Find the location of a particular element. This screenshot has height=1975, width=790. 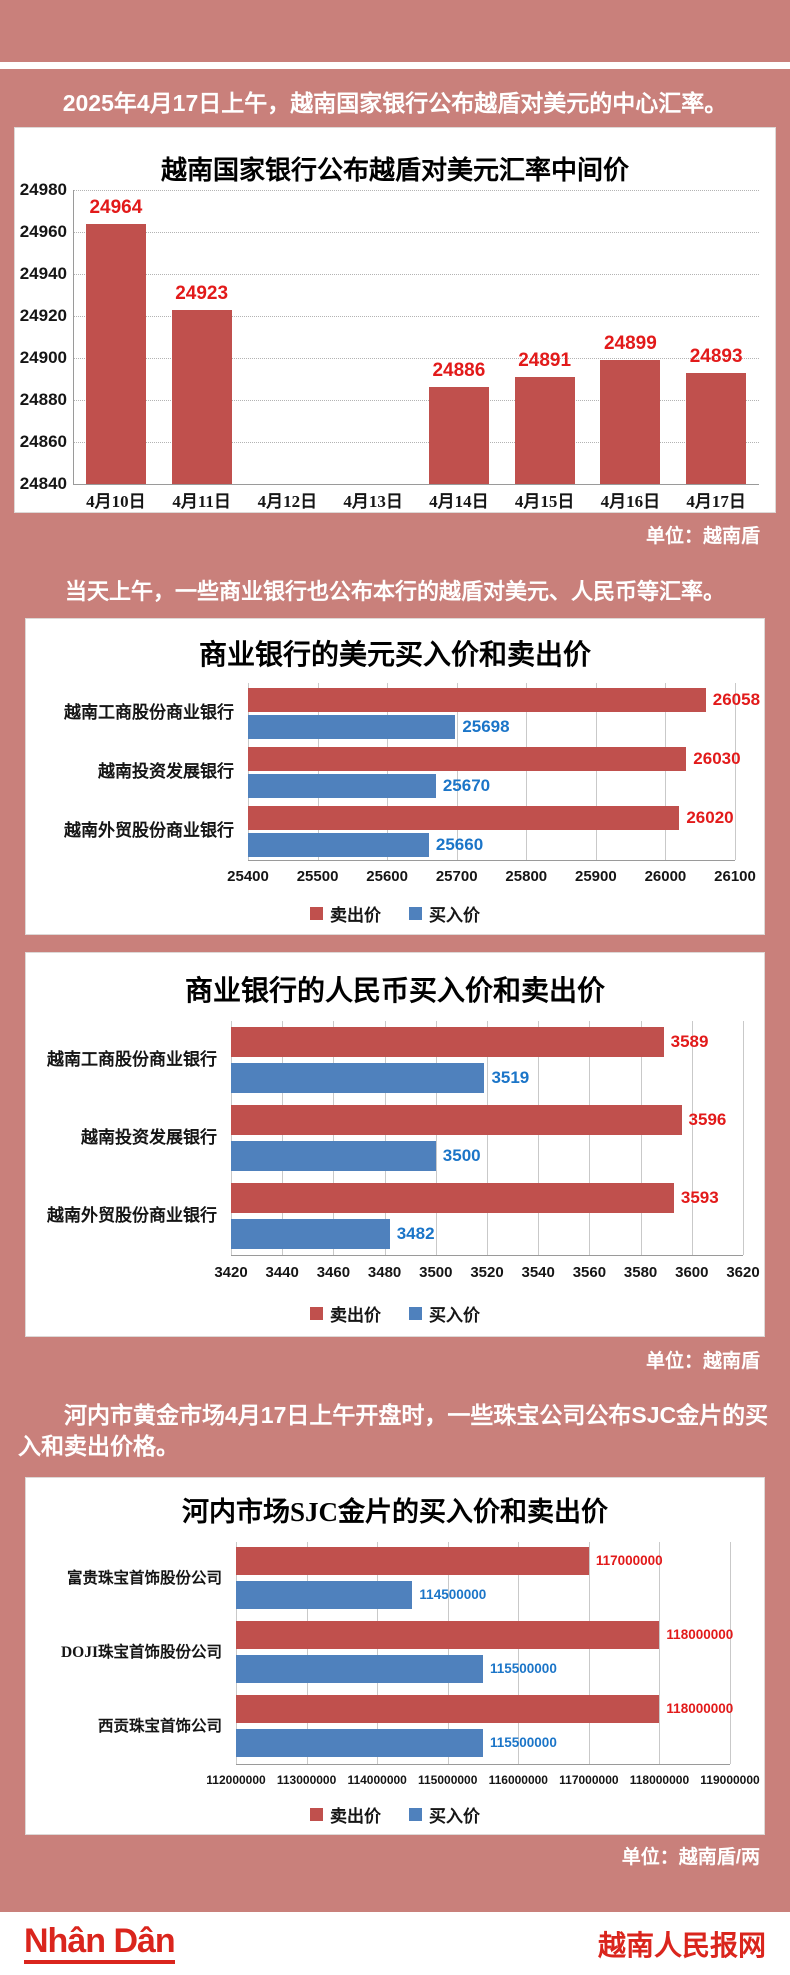

x-axis-tick-label: 115000000 is located at coordinates (448, 1780).